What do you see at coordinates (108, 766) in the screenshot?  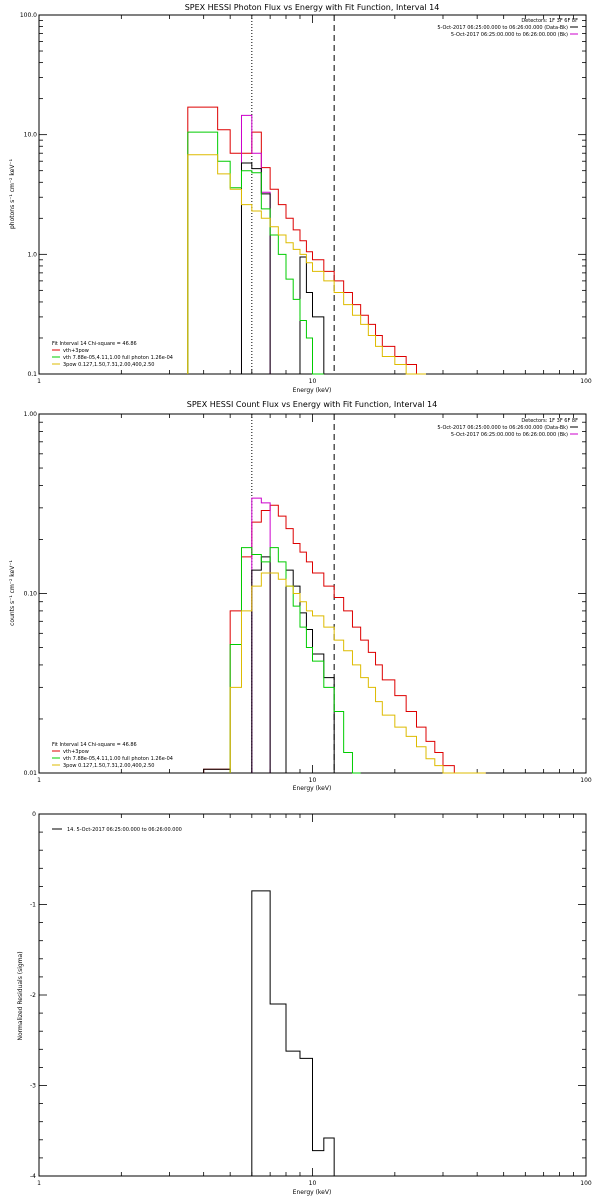 I see `count-flux-3pow-label: 3pow 0.127,1.50,7.31,2.00,400,2.50` at bounding box center [108, 766].